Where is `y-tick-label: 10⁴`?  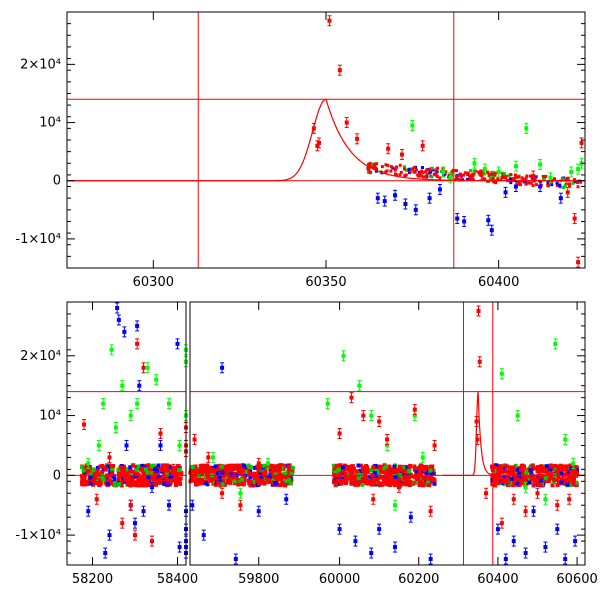
y-tick-label: 10⁴ is located at coordinates (50, 123).